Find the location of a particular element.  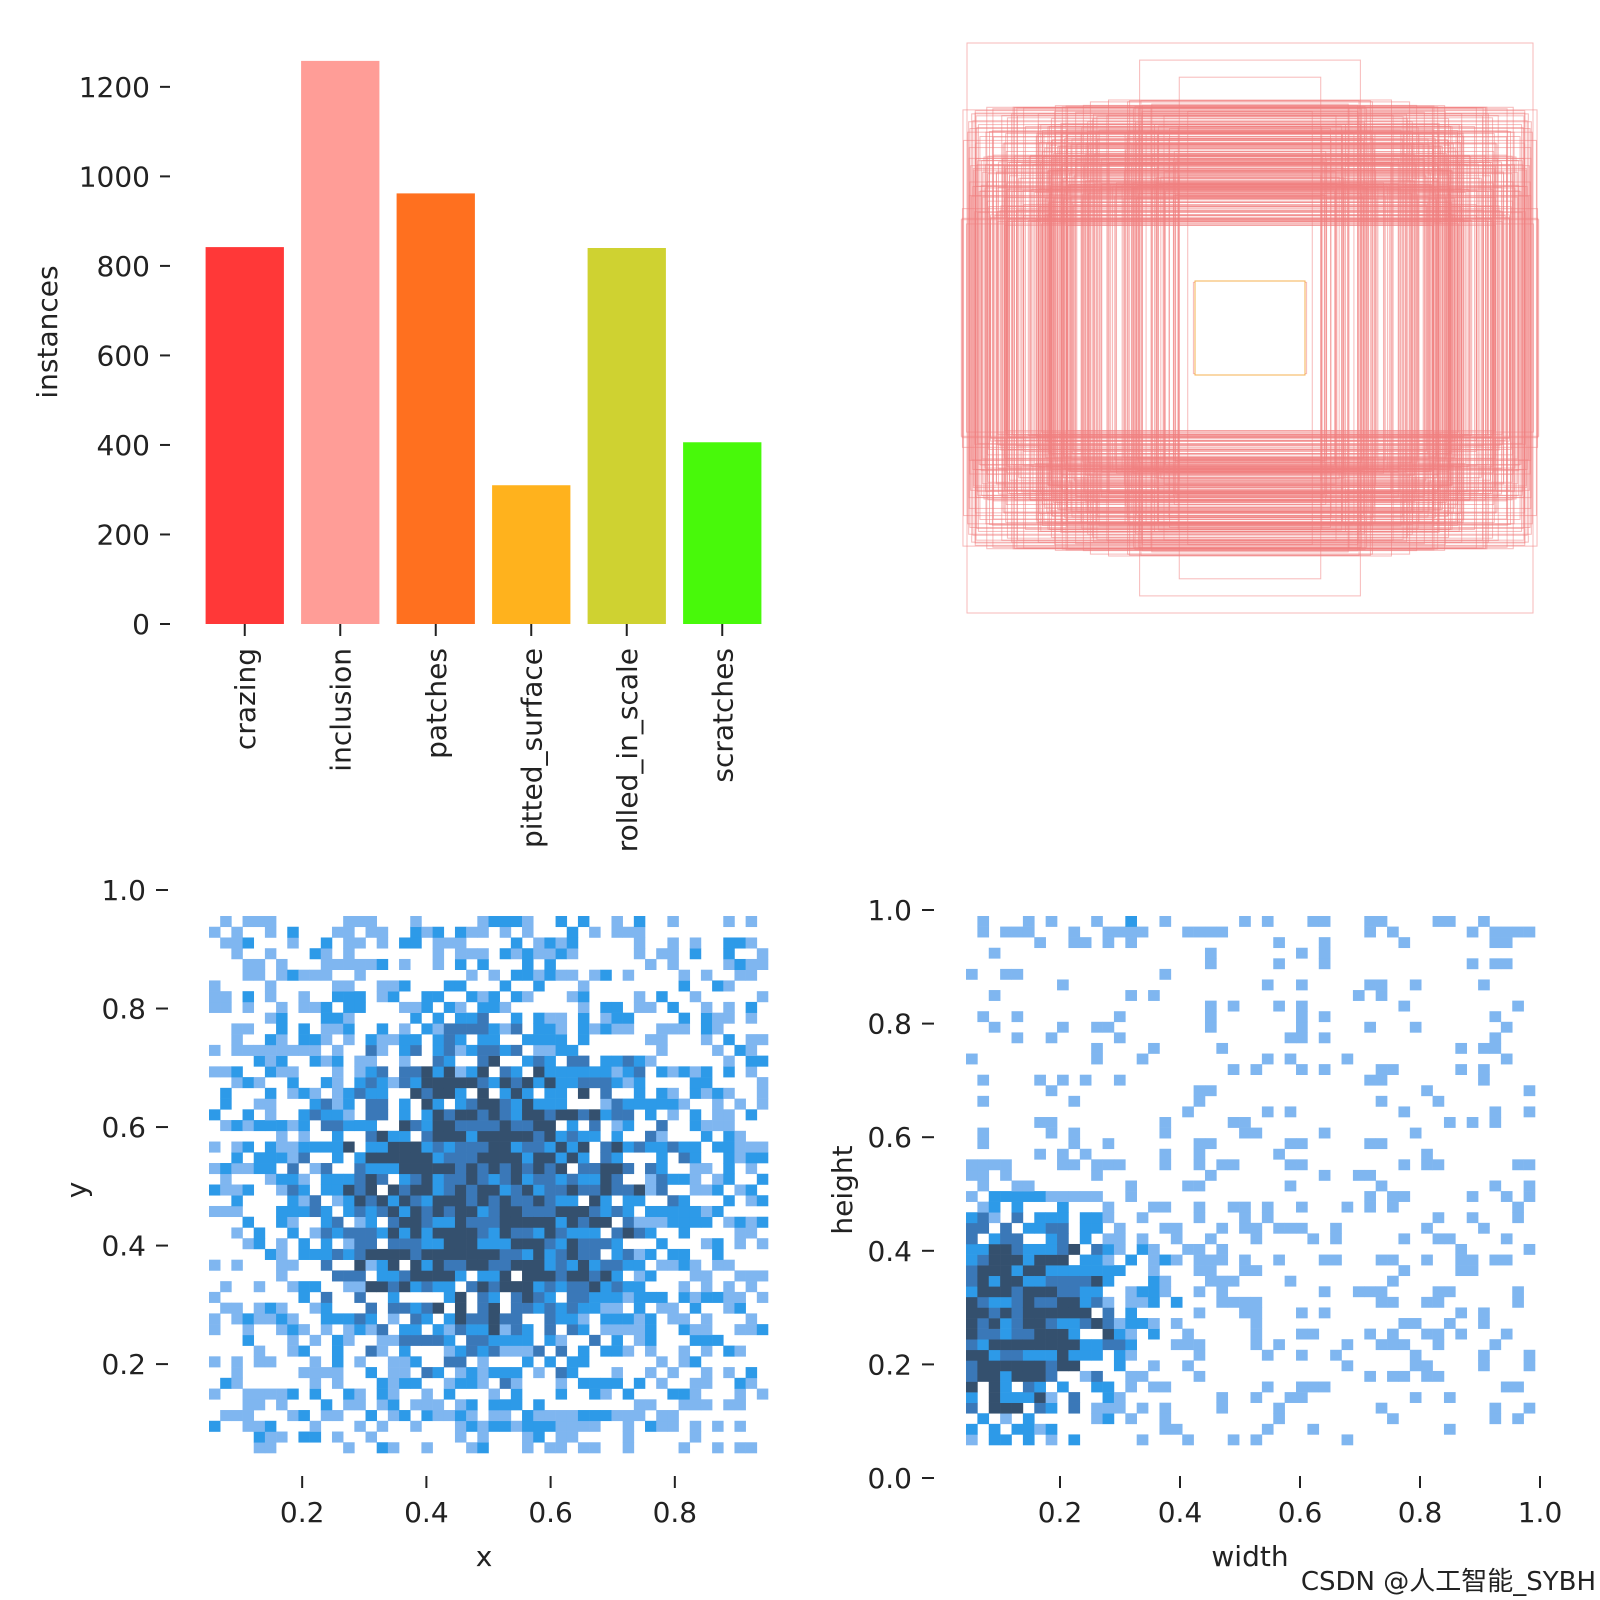

label-box is located at coordinates (1250, 328).